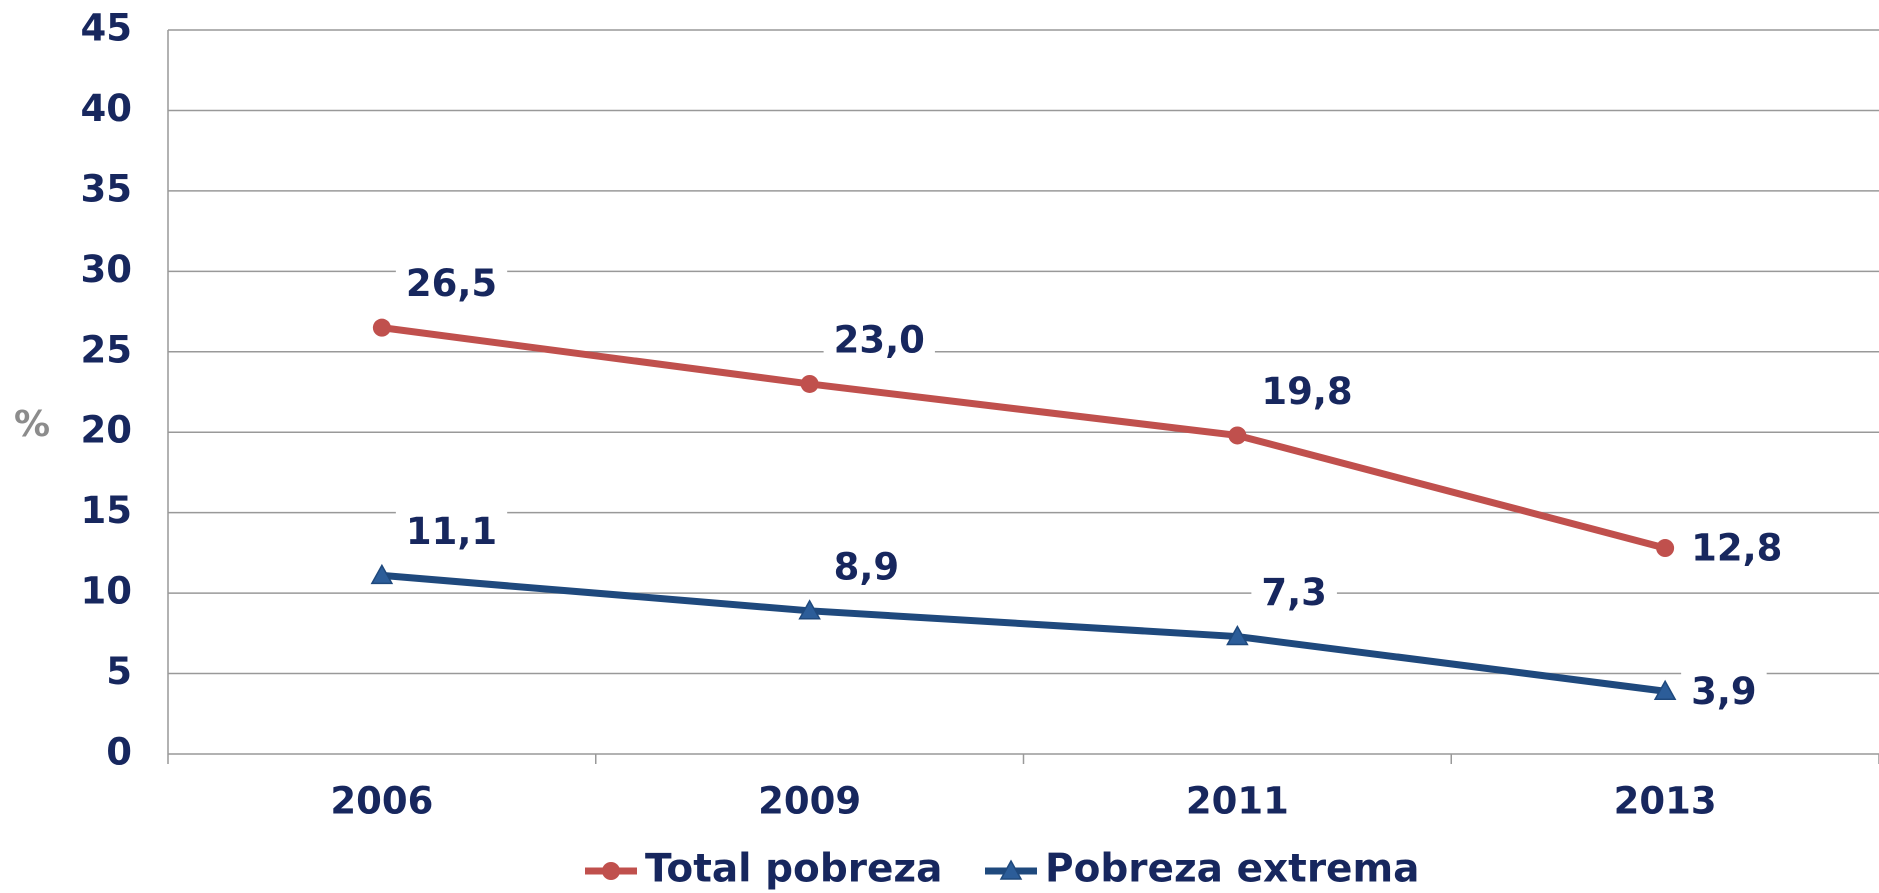 This screenshot has height=893, width=1879. I want to click on x-tick-label: 2006, so click(381, 801).